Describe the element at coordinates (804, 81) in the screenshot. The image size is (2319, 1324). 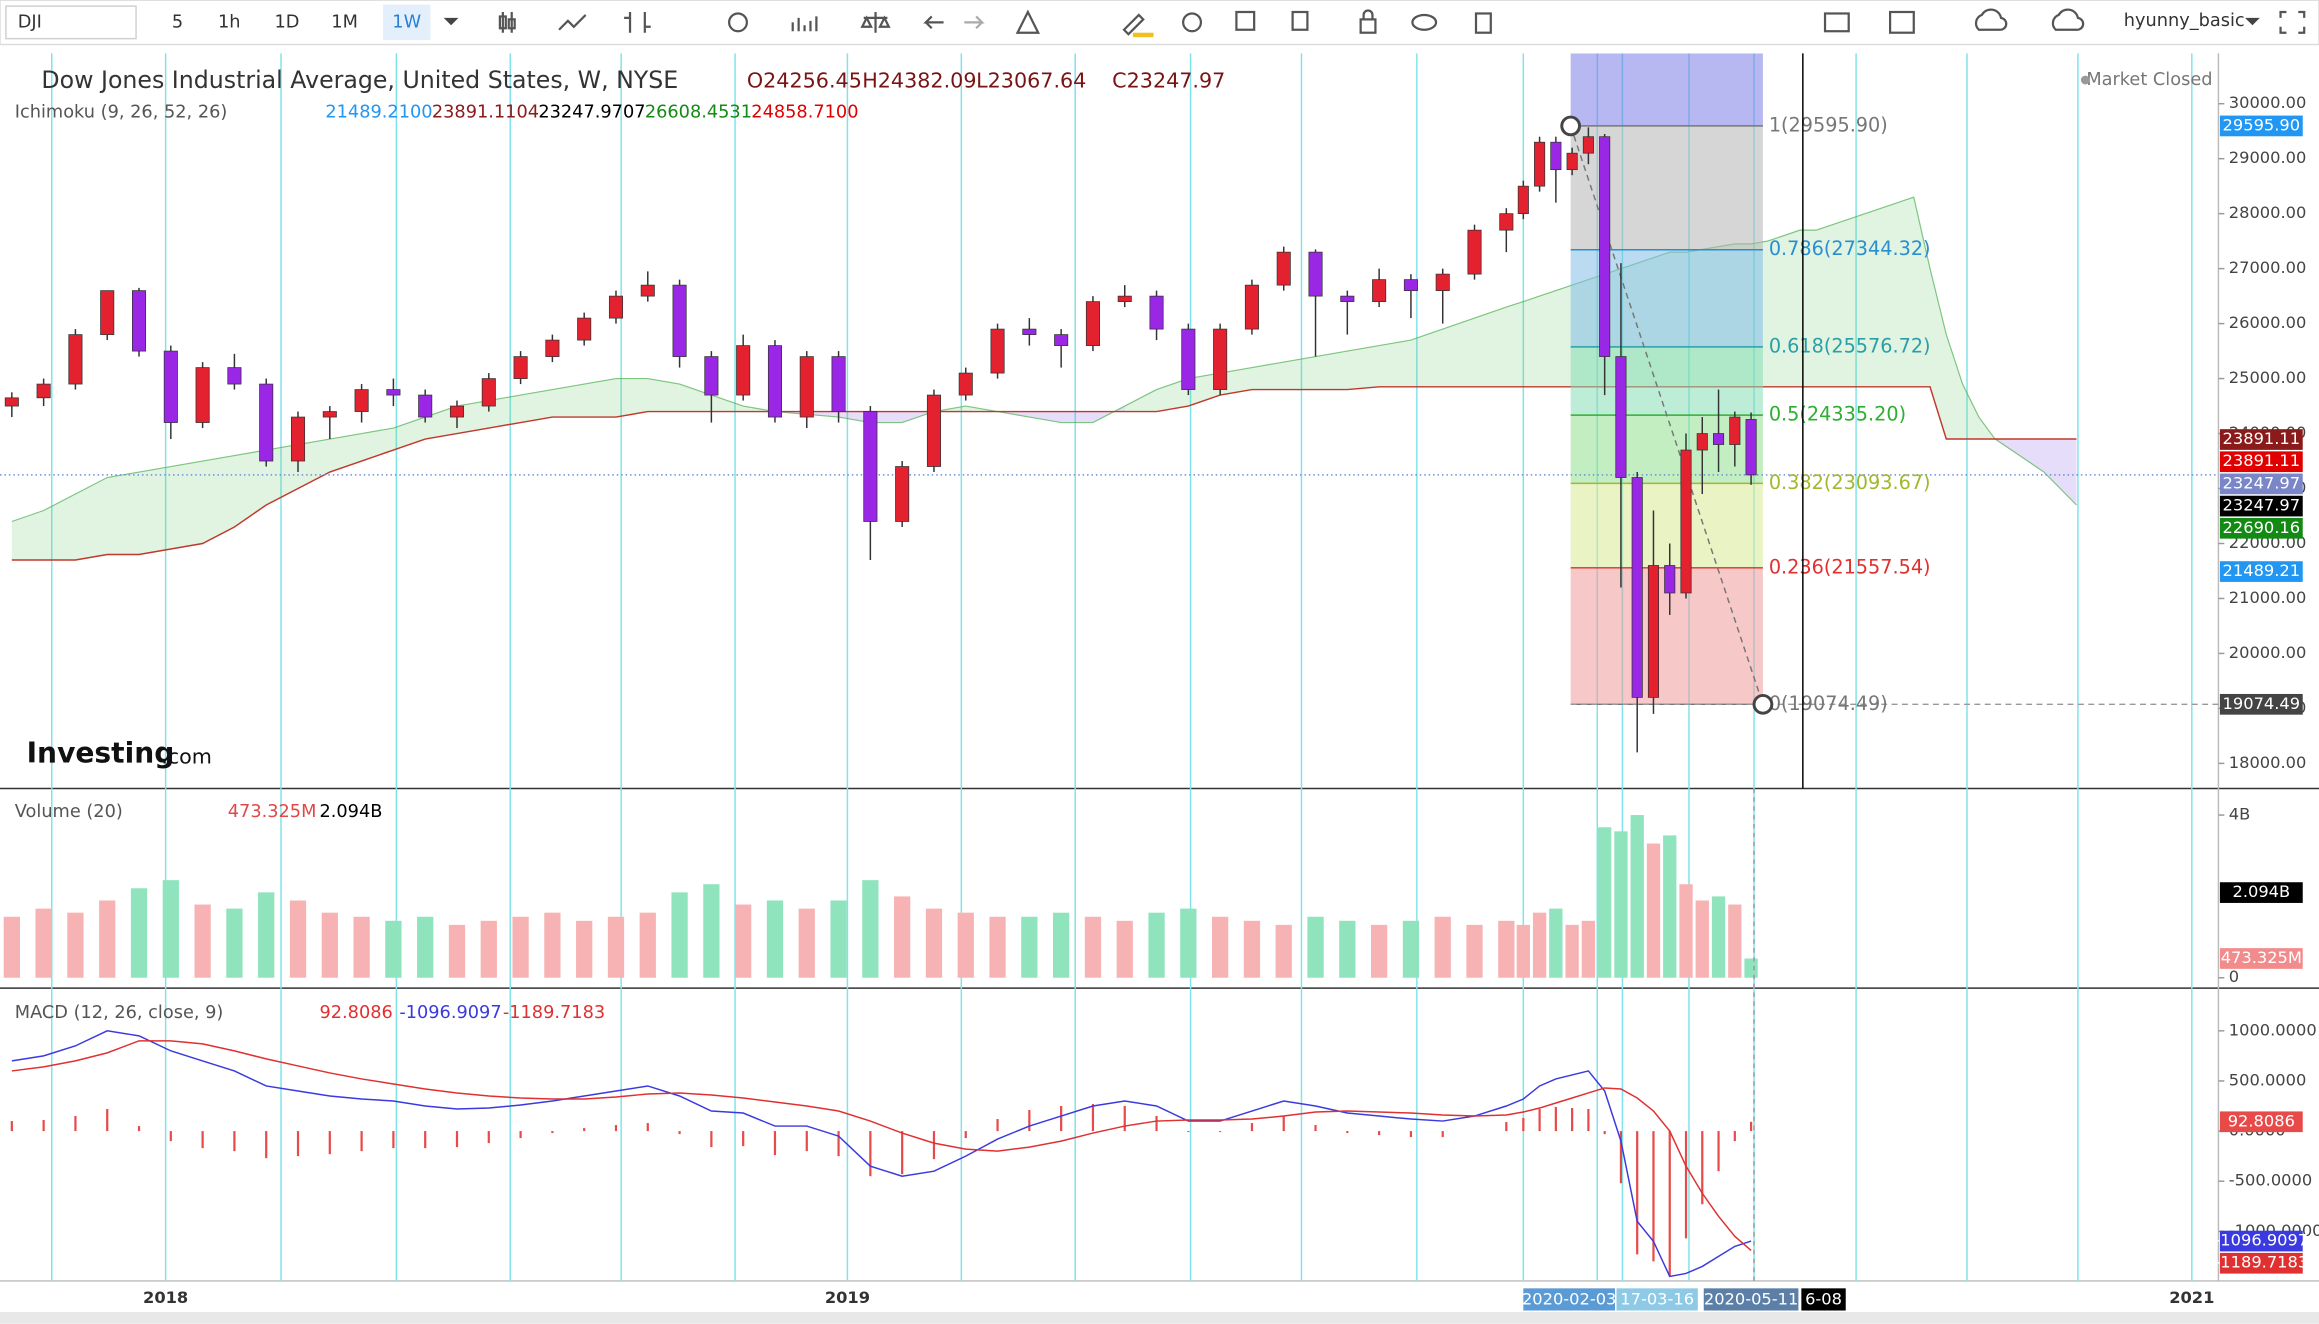
I see `ohlc-value: O24256.45` at that location.